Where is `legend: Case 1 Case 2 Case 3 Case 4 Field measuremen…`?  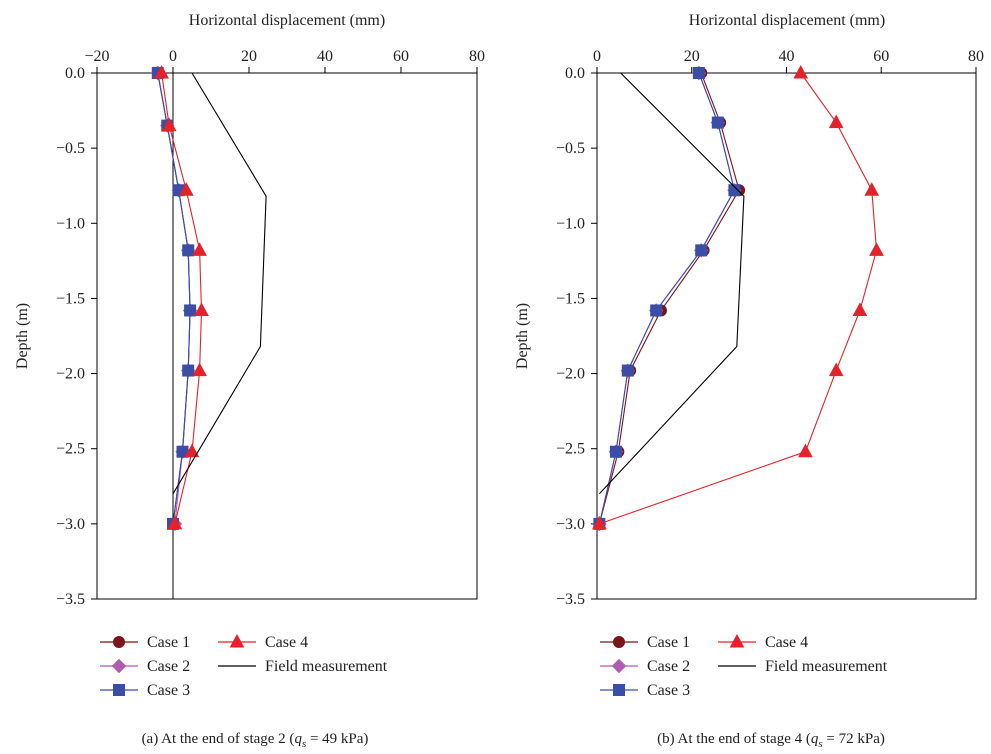 legend: Case 1 Case 2 Case 3 Case 4 Field measuremen… is located at coordinates (744, 666).